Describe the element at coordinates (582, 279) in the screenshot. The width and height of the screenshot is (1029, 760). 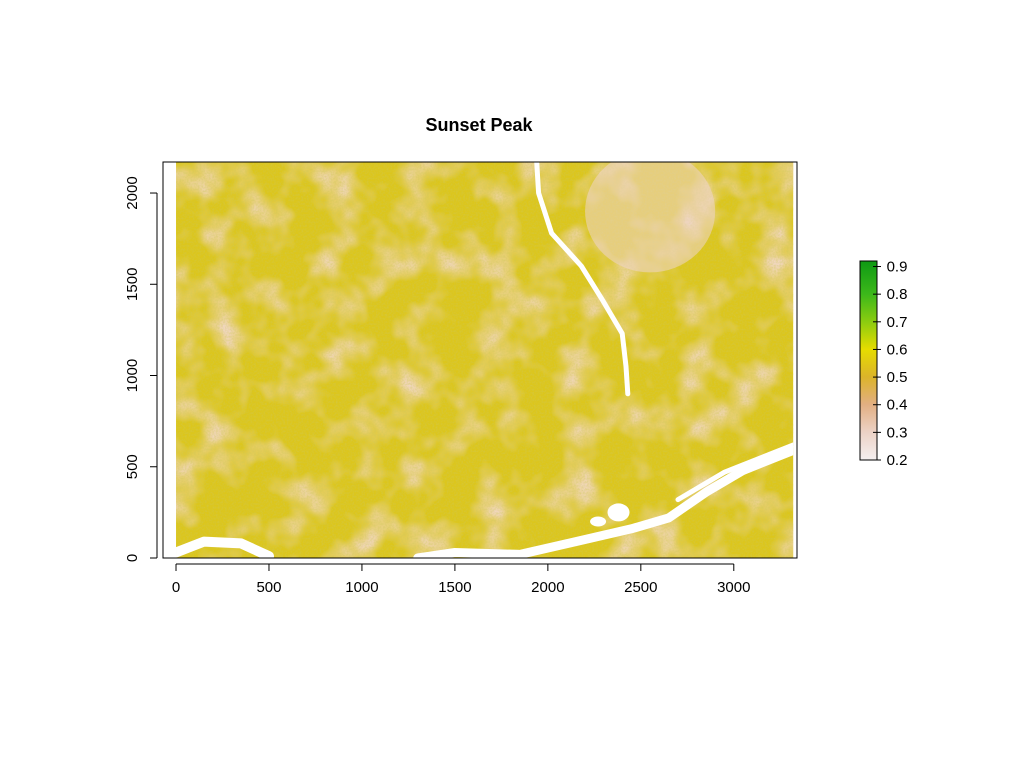
I see `river-upper` at that location.